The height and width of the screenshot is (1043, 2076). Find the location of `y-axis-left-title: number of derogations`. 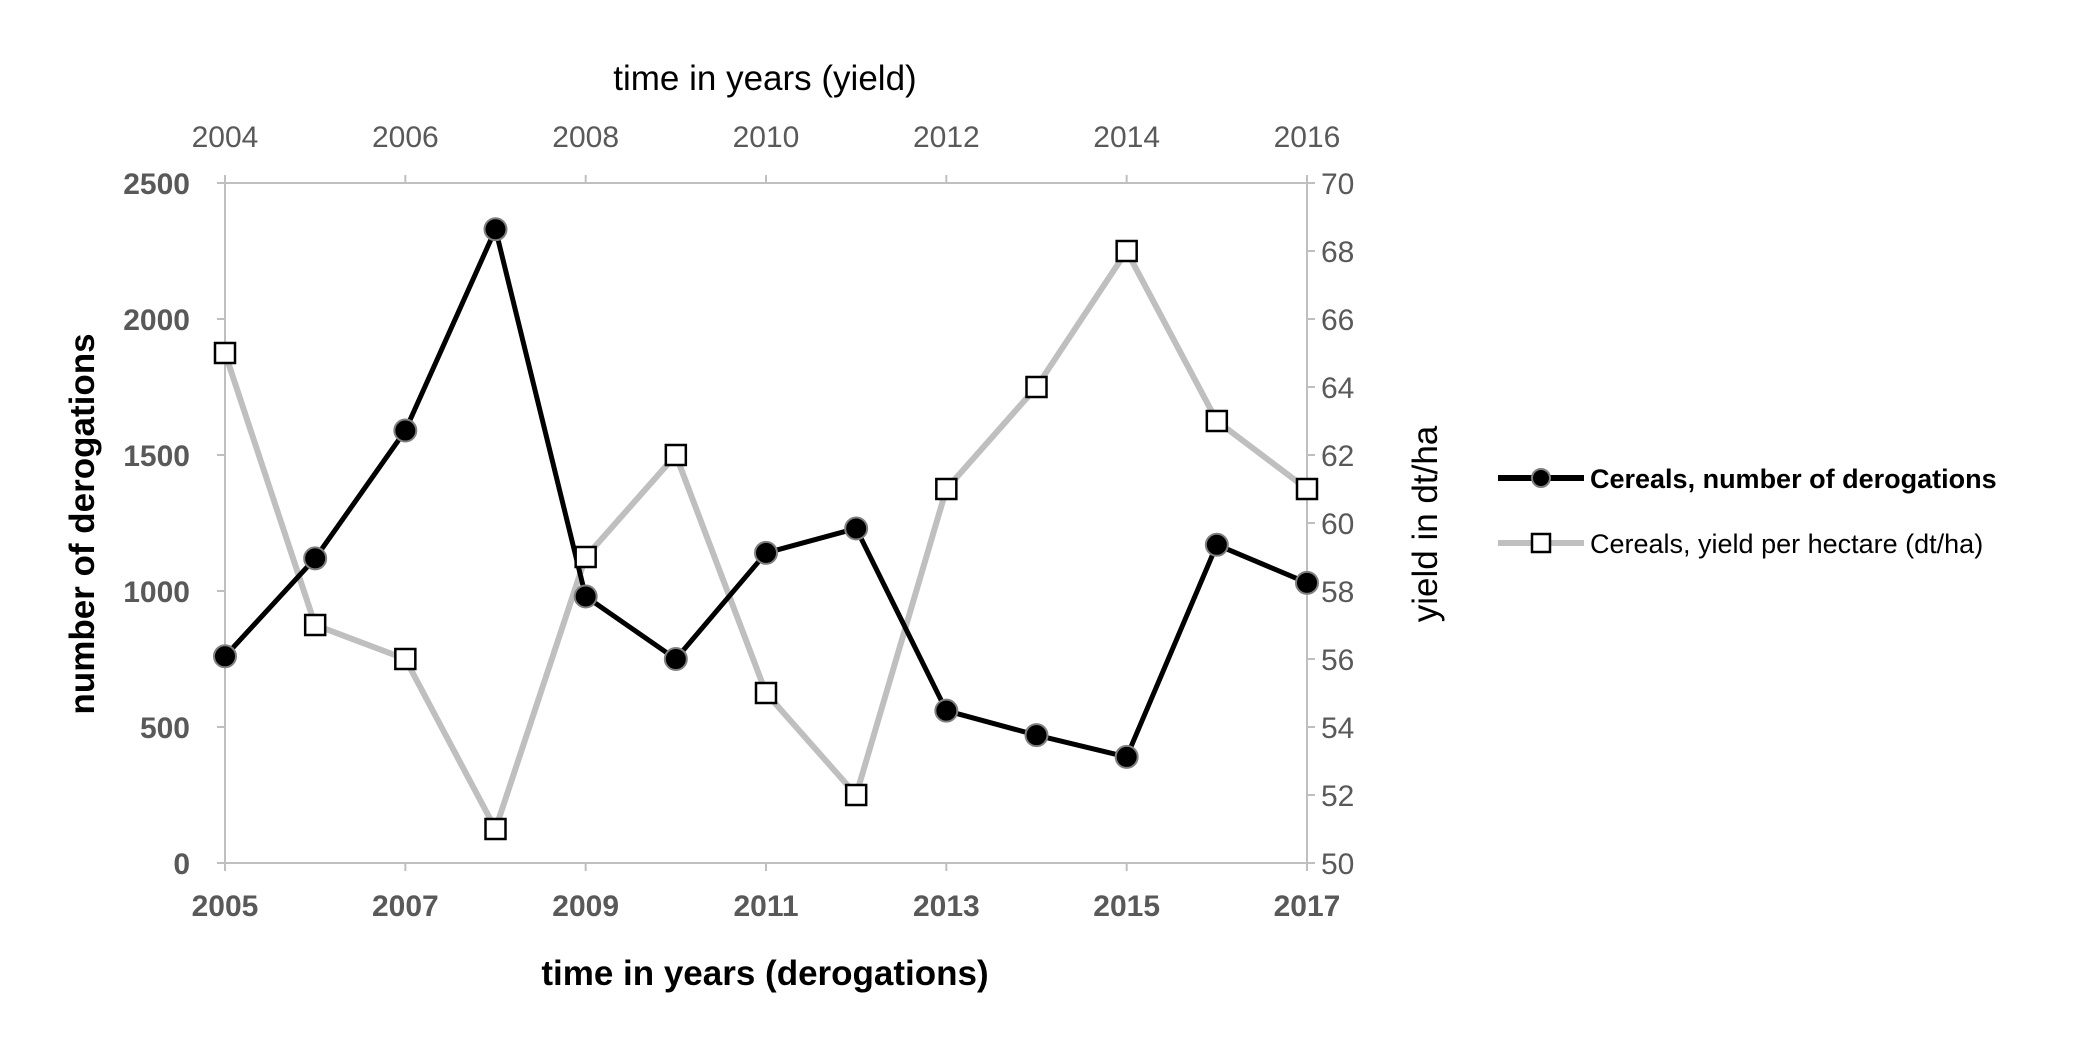

y-axis-left-title: number of derogations is located at coordinates (82, 523).